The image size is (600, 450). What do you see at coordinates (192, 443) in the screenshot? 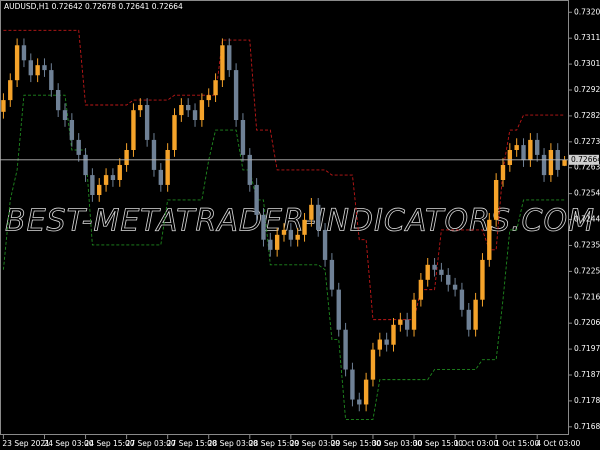
I see `x-tick-label: 27 Sep 15:00` at bounding box center [192, 443].